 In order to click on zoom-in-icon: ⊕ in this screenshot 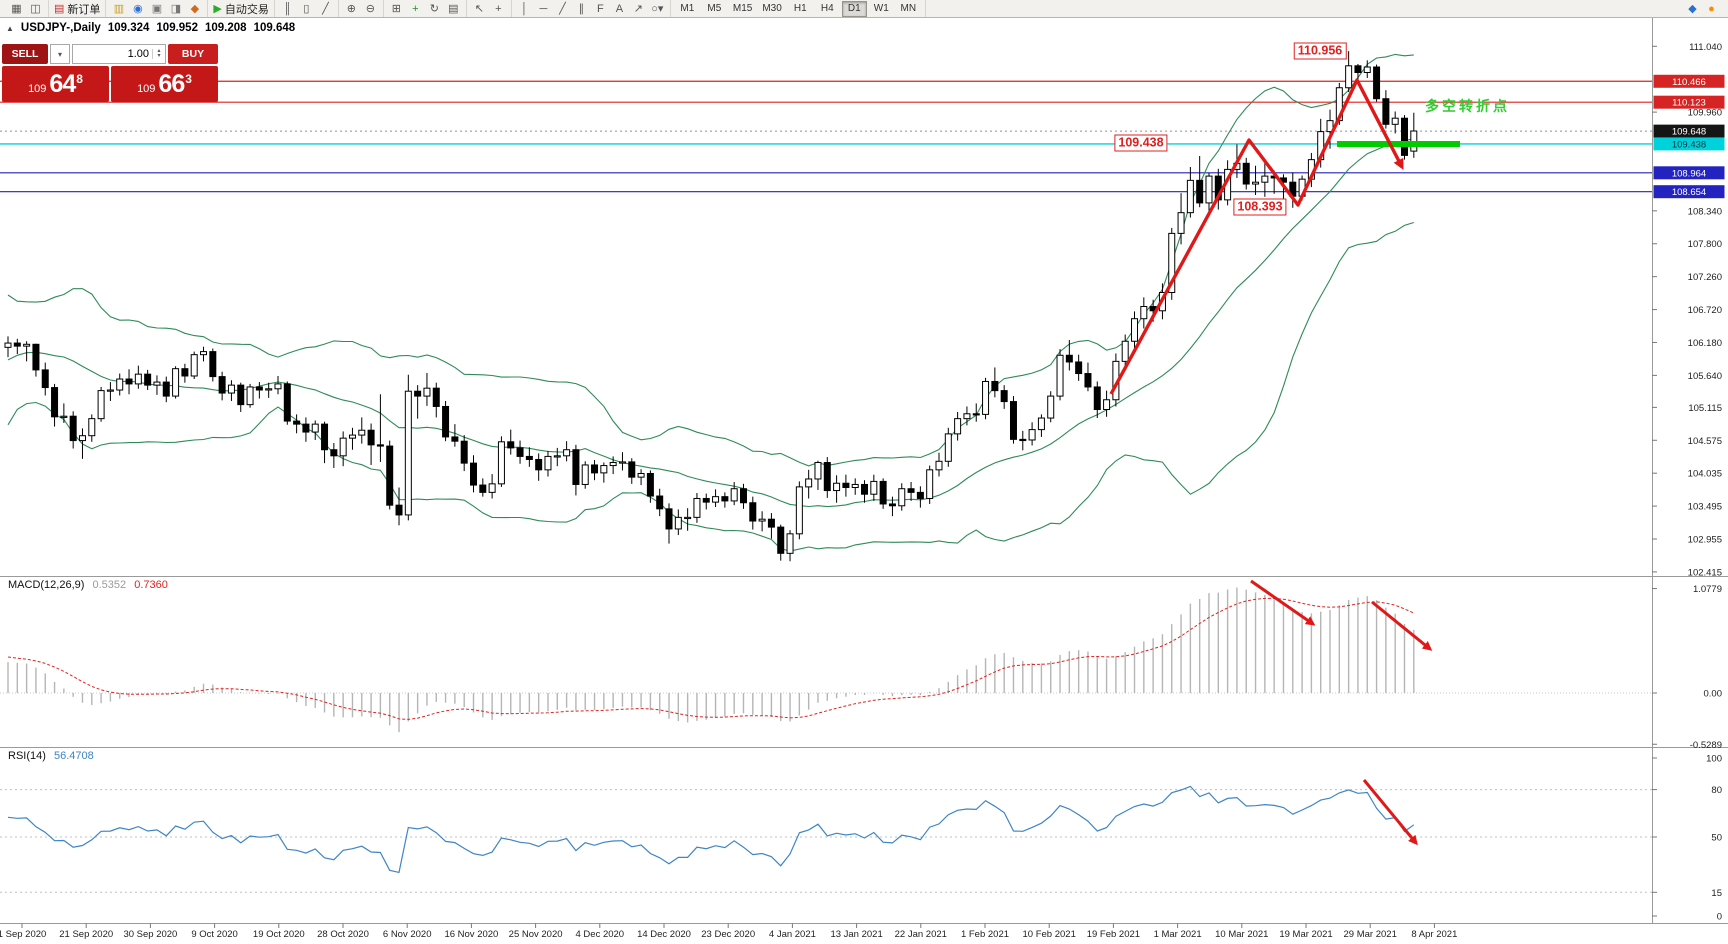, I will do `click(351, 9)`.